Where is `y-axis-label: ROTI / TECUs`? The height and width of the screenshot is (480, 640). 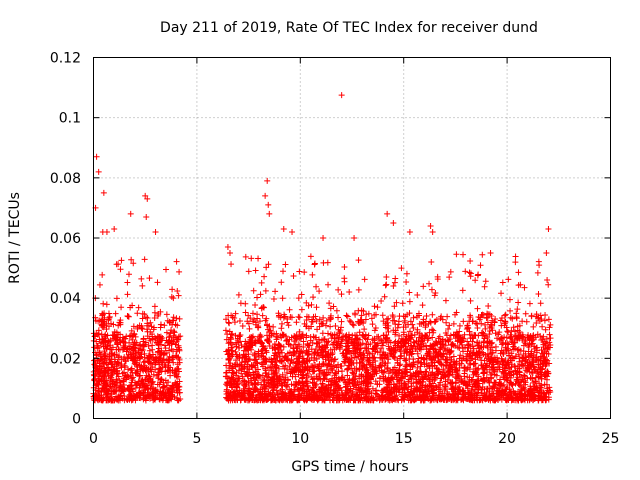
y-axis-label: ROTI / TECUs is located at coordinates (15, 238).